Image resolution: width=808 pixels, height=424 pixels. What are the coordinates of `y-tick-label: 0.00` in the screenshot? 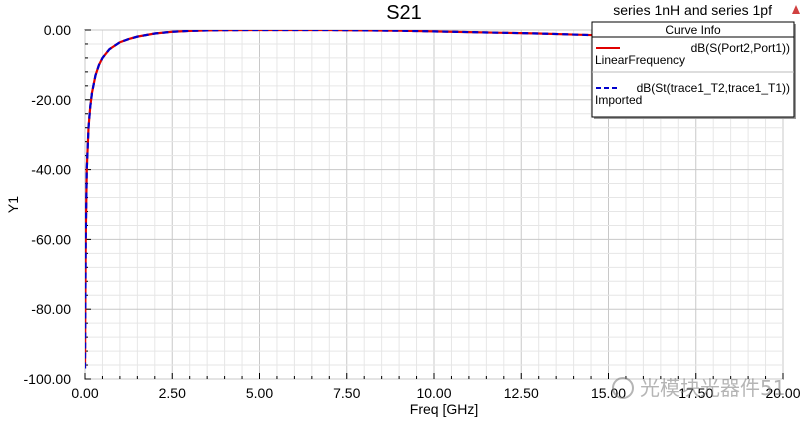 It's located at (57, 30).